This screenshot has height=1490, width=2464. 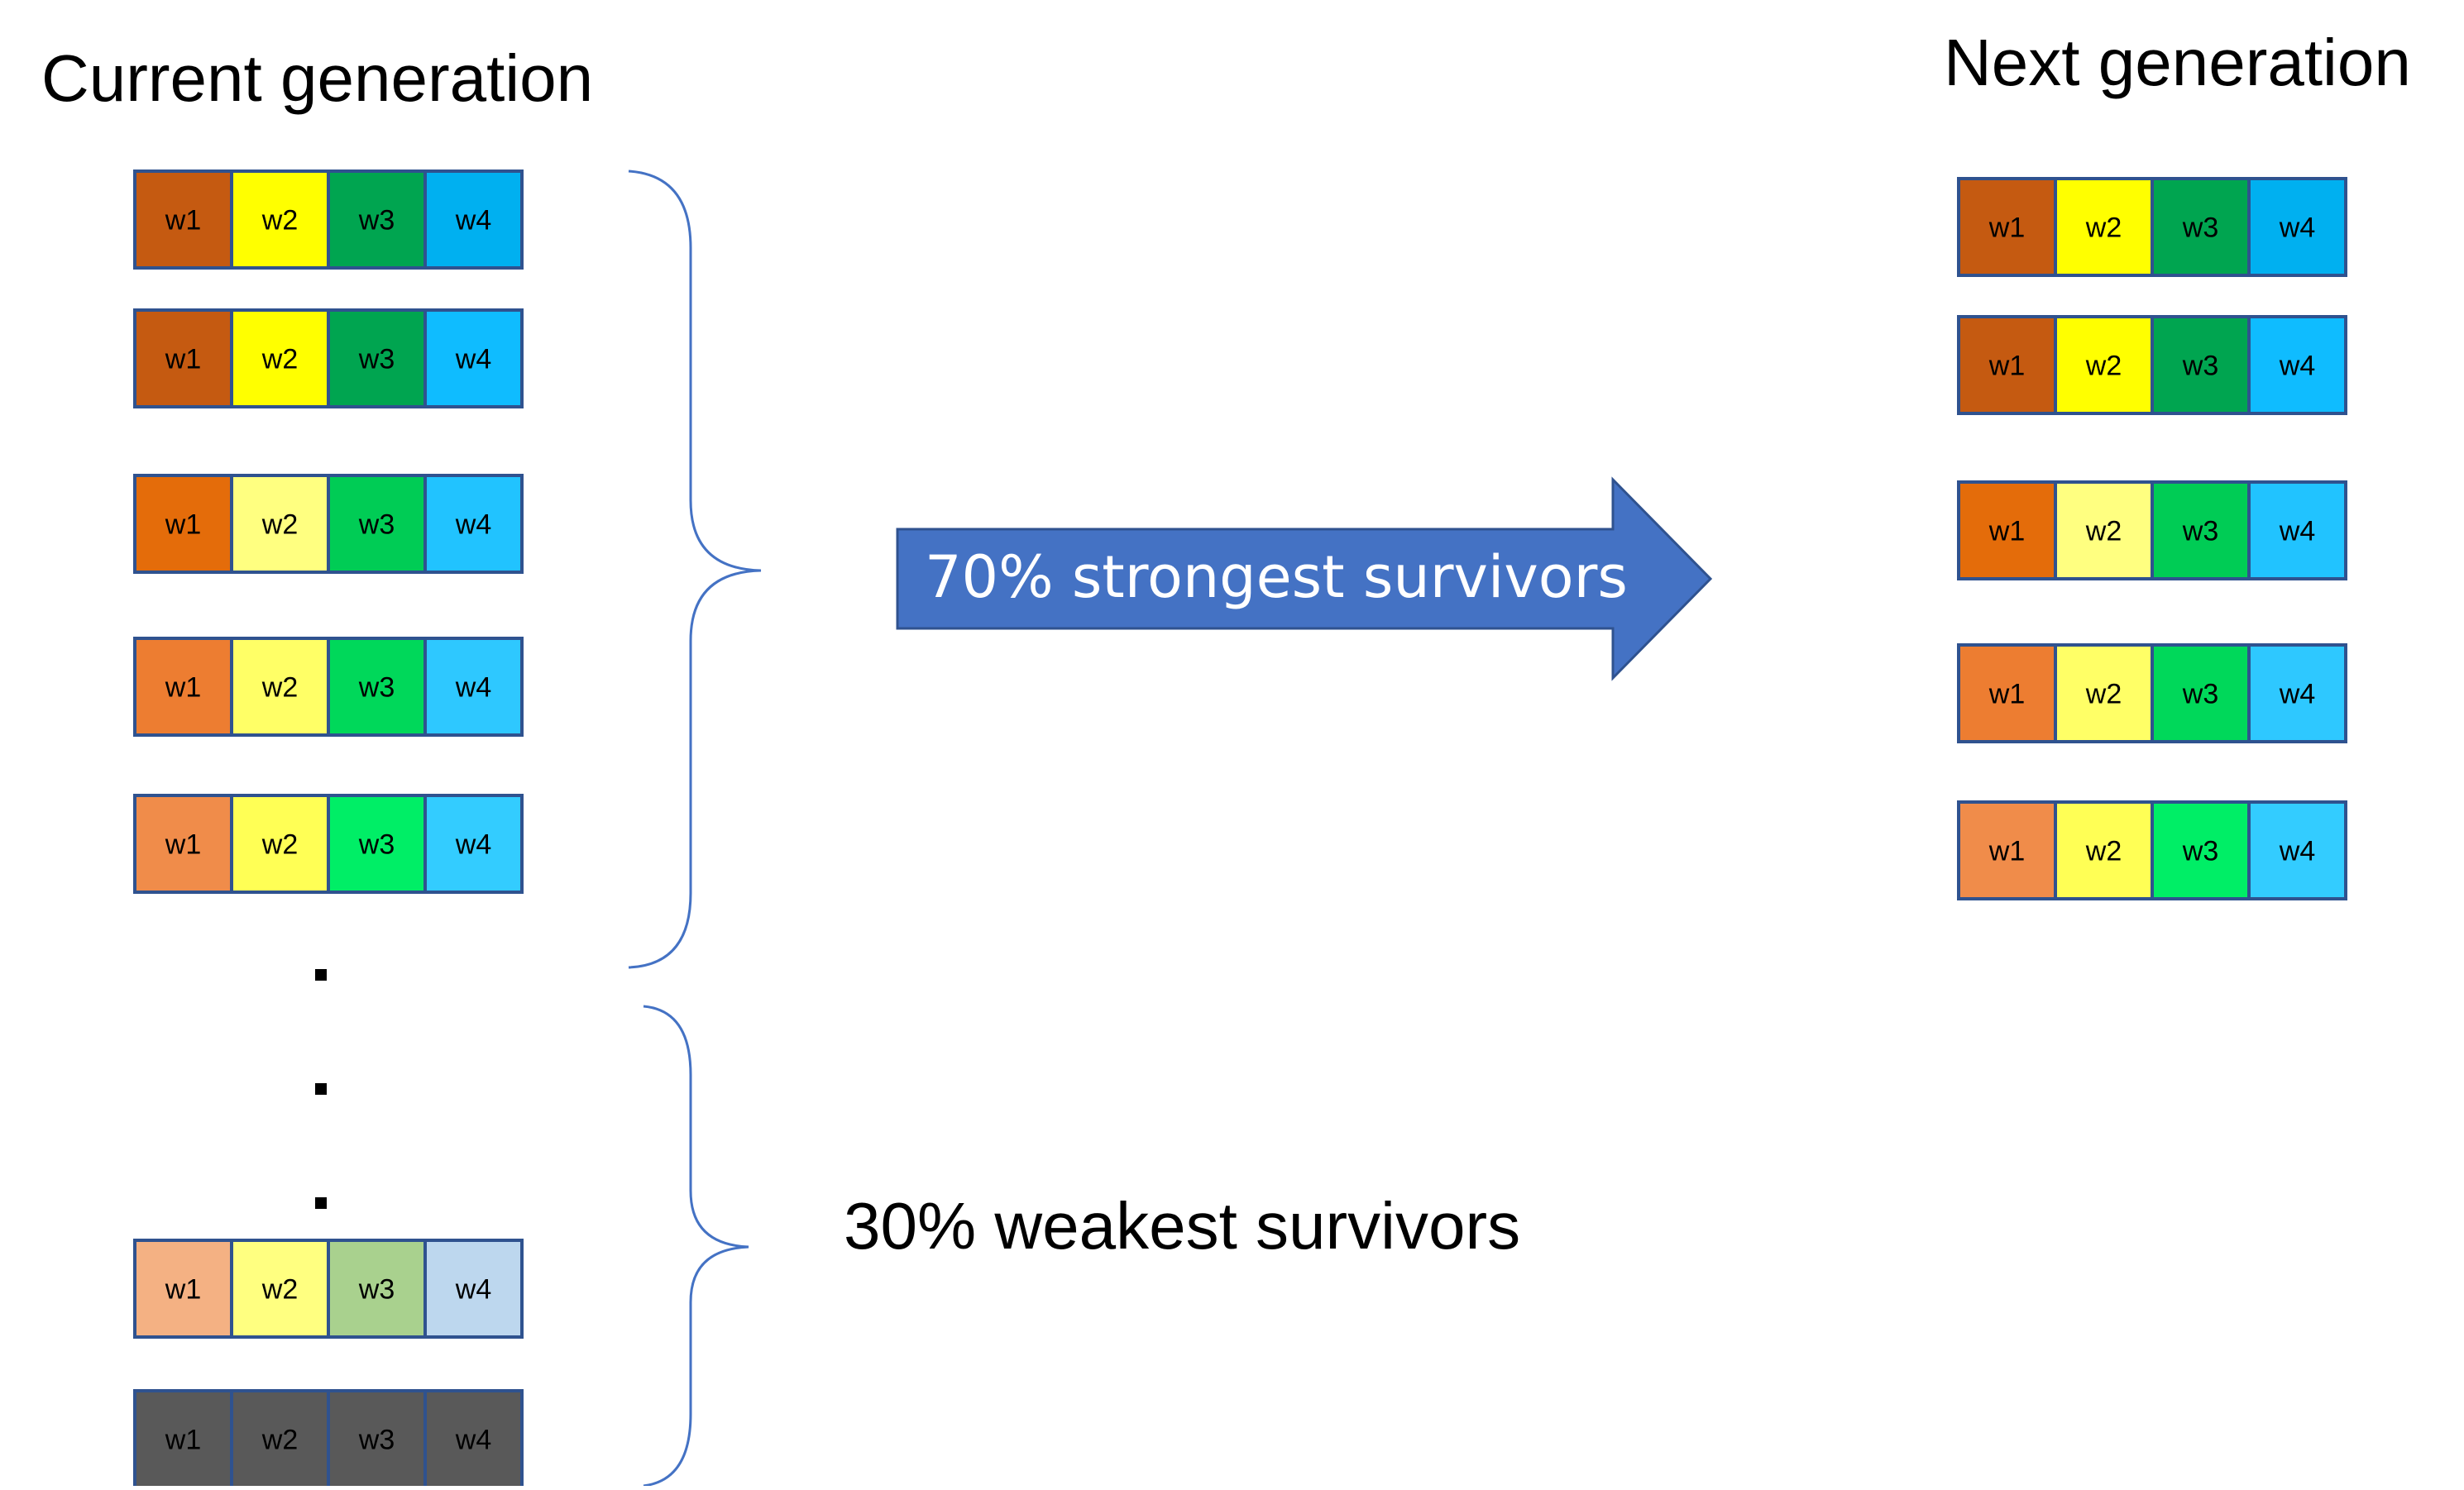 I want to click on strongest-group-brace, so click(x=695, y=569).